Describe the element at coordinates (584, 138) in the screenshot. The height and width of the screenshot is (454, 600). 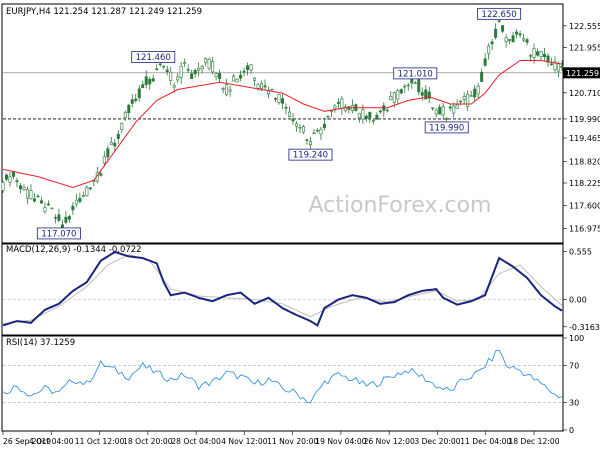
I see `price-y-tick-label: 119.465` at that location.